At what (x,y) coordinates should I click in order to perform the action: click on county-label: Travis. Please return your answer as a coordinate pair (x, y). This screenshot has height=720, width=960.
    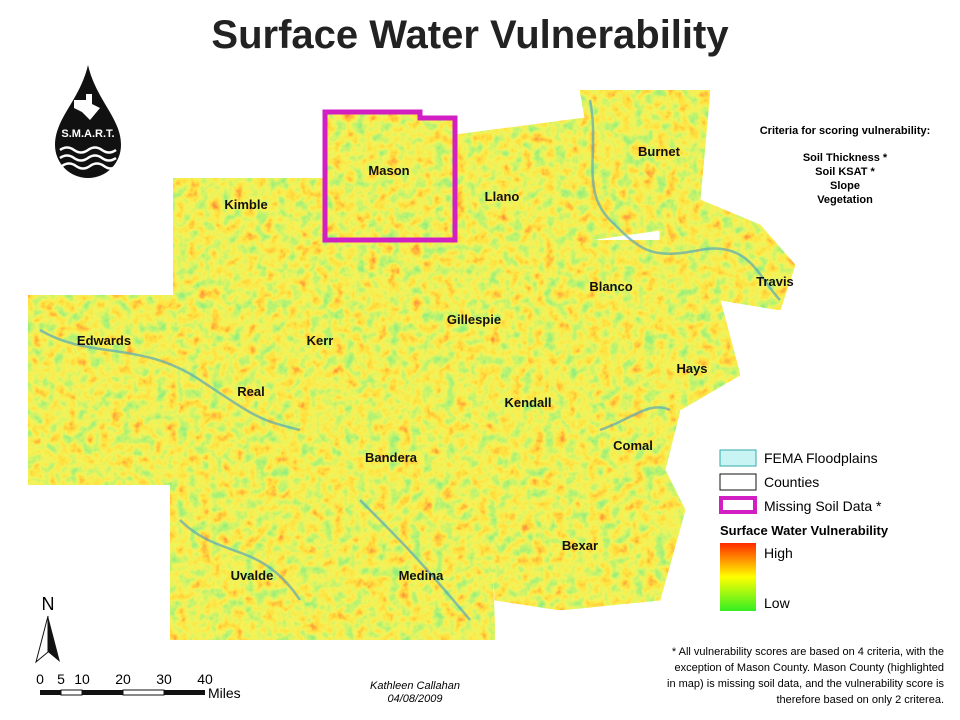
    Looking at the image, I should click on (775, 281).